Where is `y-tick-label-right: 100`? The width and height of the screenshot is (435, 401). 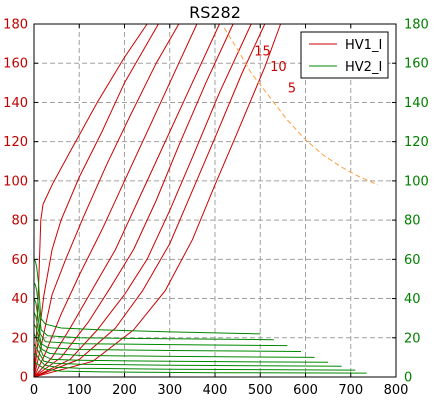 y-tick-label-right: 100 is located at coordinates (416, 181).